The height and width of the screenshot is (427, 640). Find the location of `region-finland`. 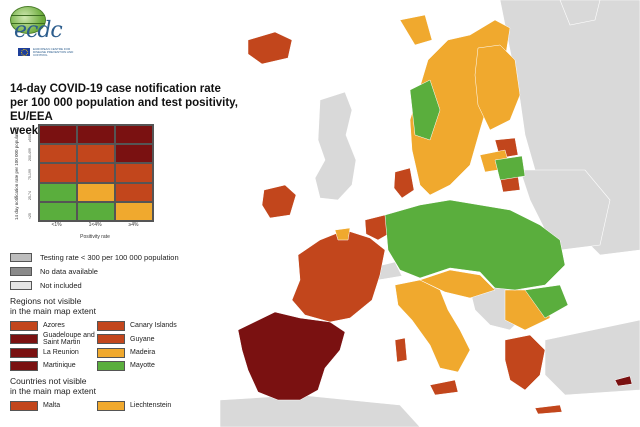

region-finland is located at coordinates (497, 87).